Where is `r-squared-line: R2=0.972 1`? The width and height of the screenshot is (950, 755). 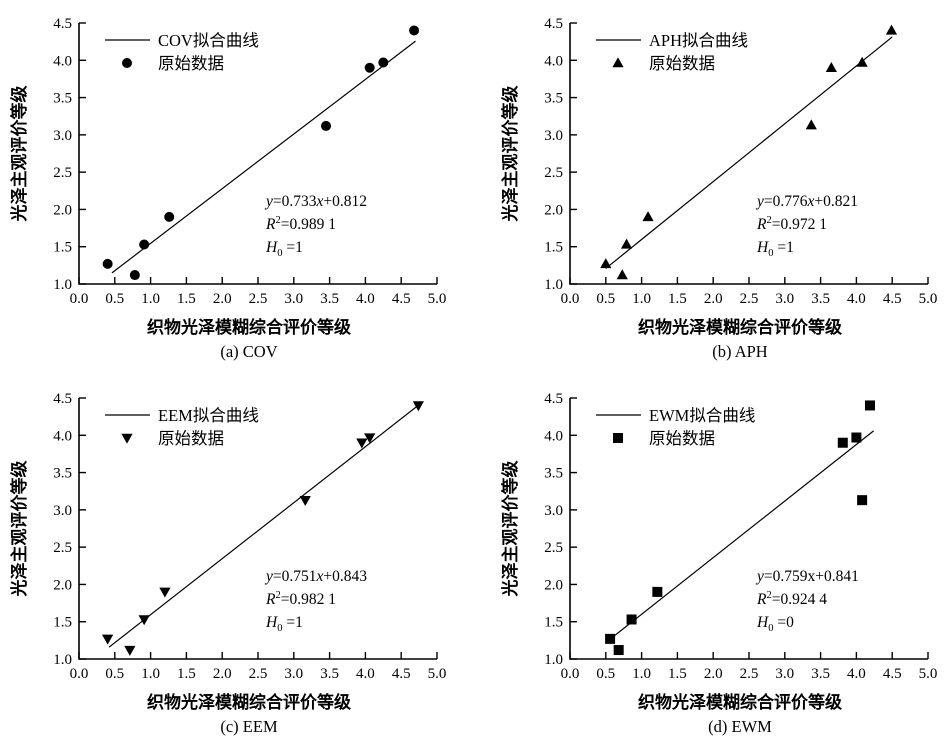 r-squared-line: R2=0.972 1 is located at coordinates (791, 224).